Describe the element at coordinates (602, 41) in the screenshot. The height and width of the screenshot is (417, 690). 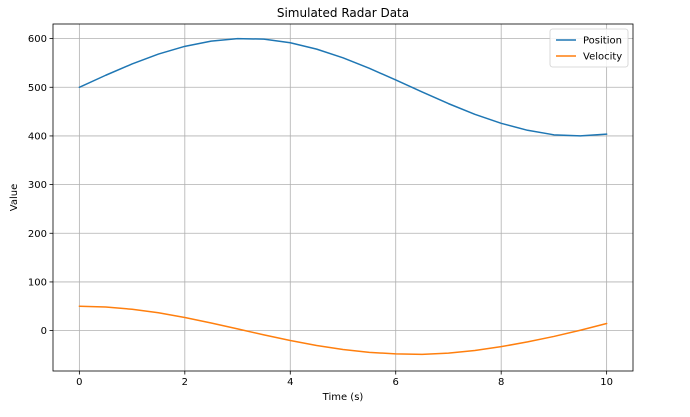
I see `legend-label: Position` at that location.